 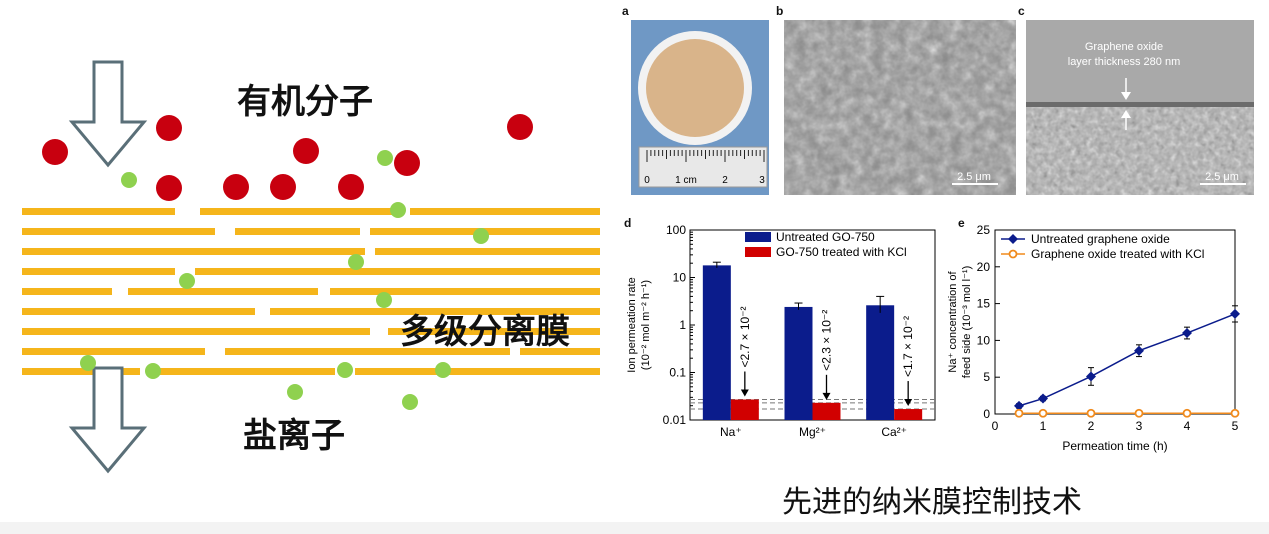 What do you see at coordinates (984, 304) in the screenshot?
I see `chart-e-ytick: 15` at bounding box center [984, 304].